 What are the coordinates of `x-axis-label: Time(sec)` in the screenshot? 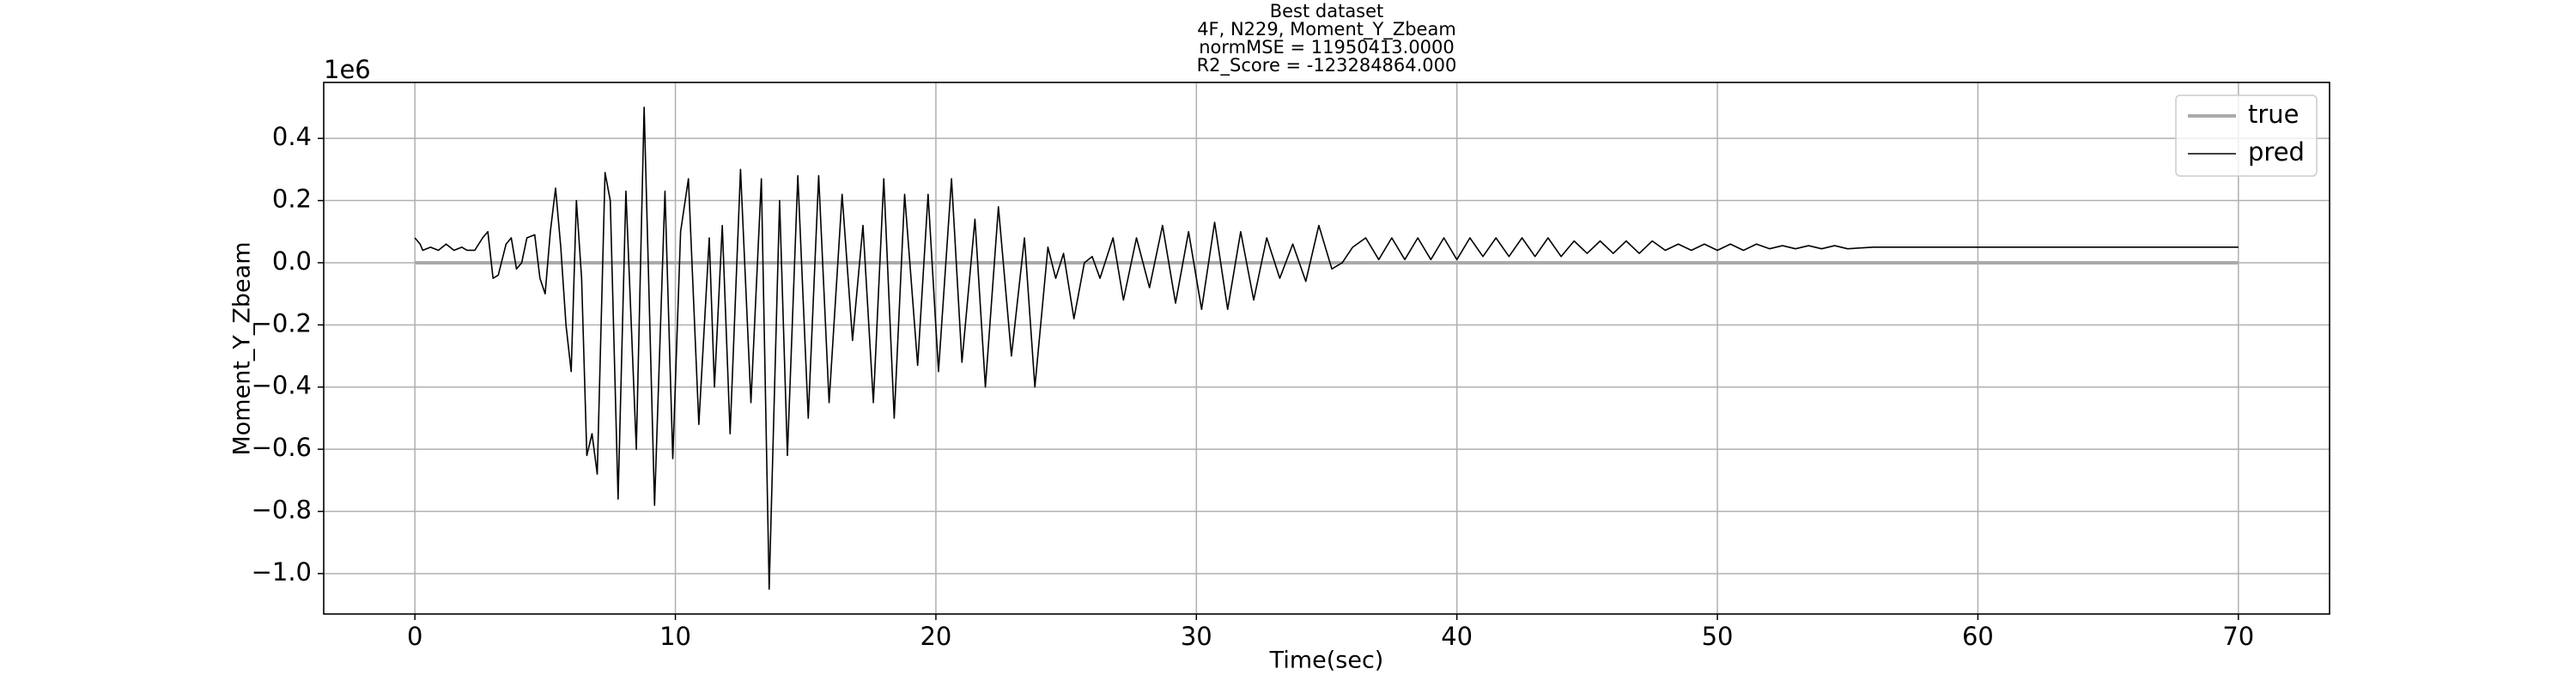 It's located at (1327, 660).